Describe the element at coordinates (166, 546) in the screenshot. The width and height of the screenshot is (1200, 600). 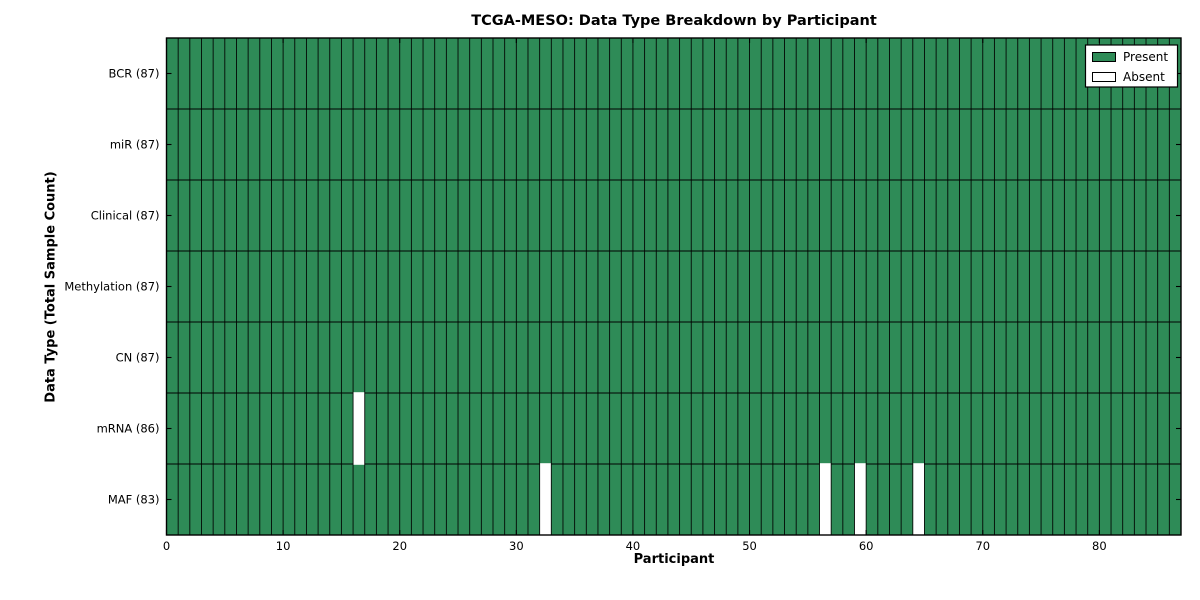
I see `x-tick-label: 0` at that location.